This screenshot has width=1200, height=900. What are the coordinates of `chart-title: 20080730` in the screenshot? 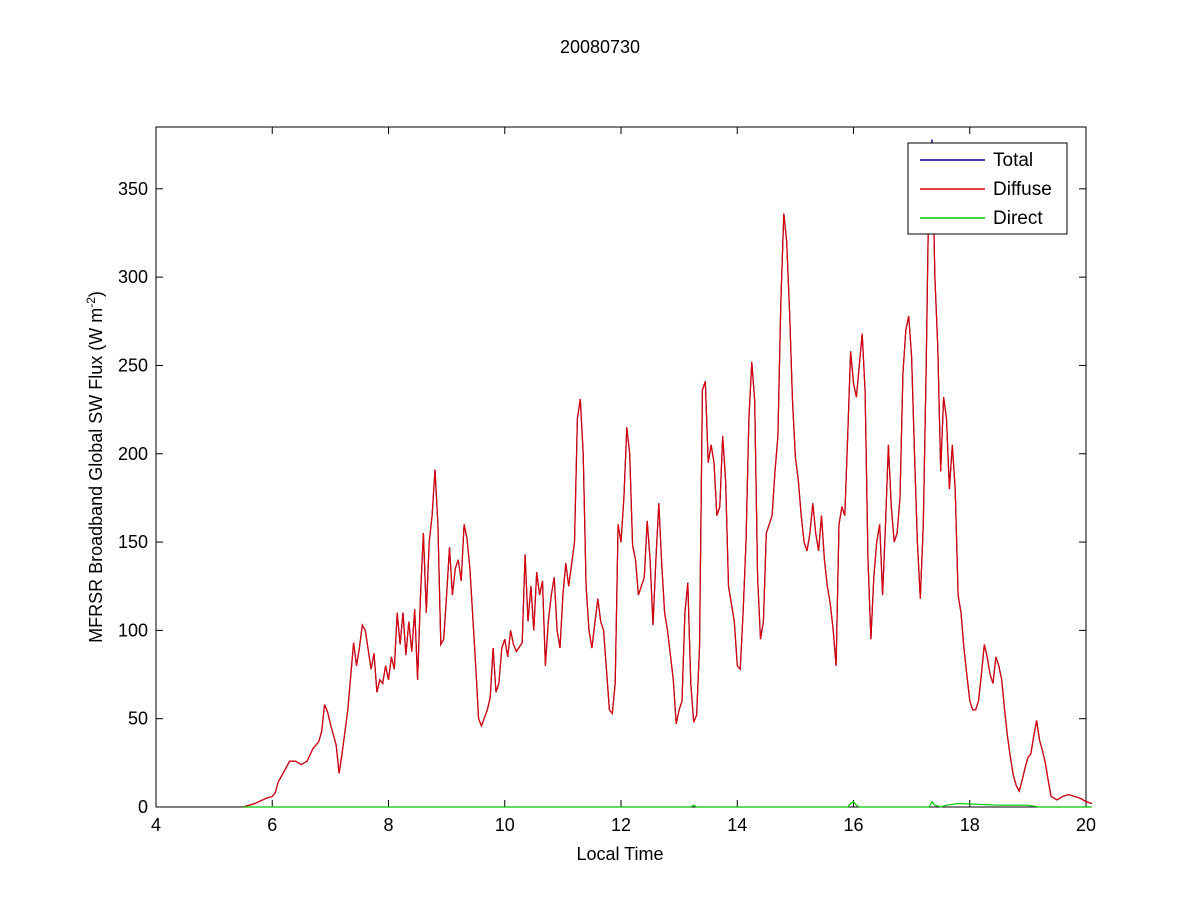 It's located at (600, 47).